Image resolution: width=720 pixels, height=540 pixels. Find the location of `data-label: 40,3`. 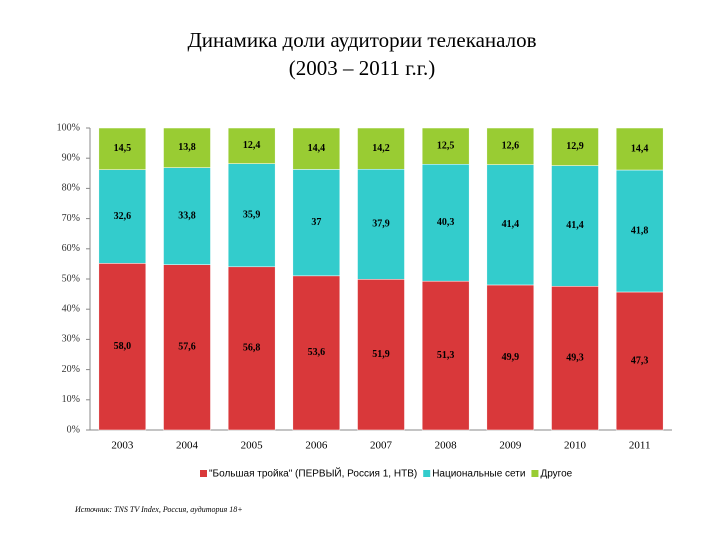

data-label: 40,3 is located at coordinates (446, 222).